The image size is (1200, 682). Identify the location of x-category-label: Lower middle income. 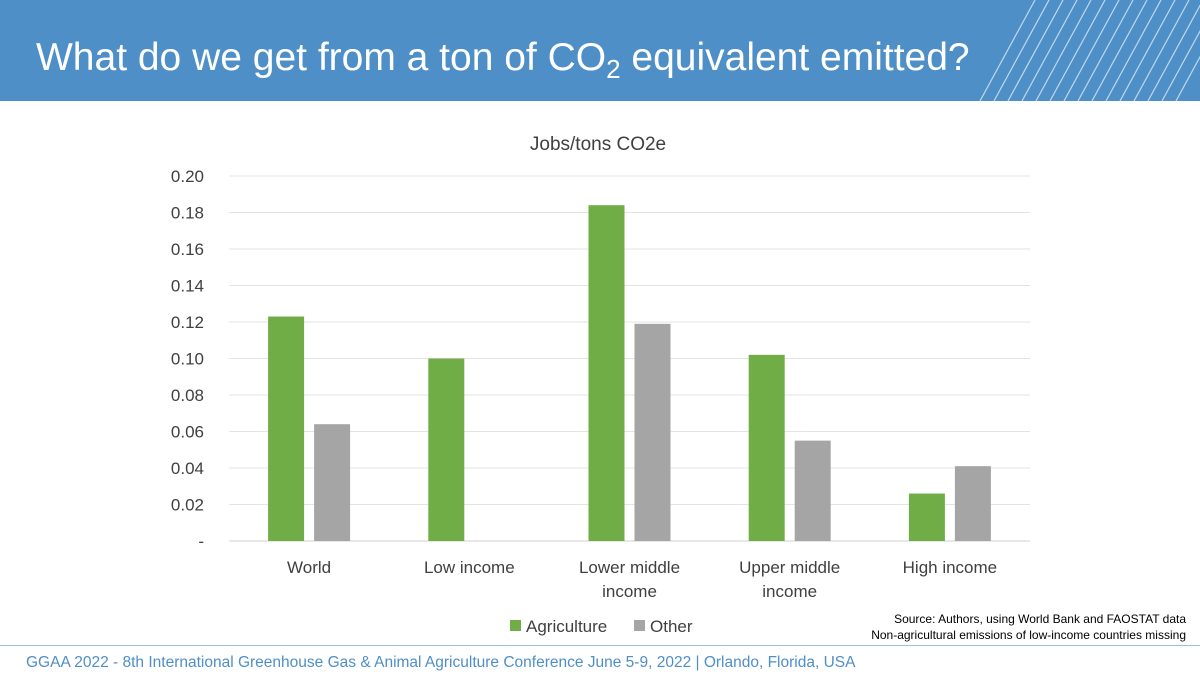
(629, 579).